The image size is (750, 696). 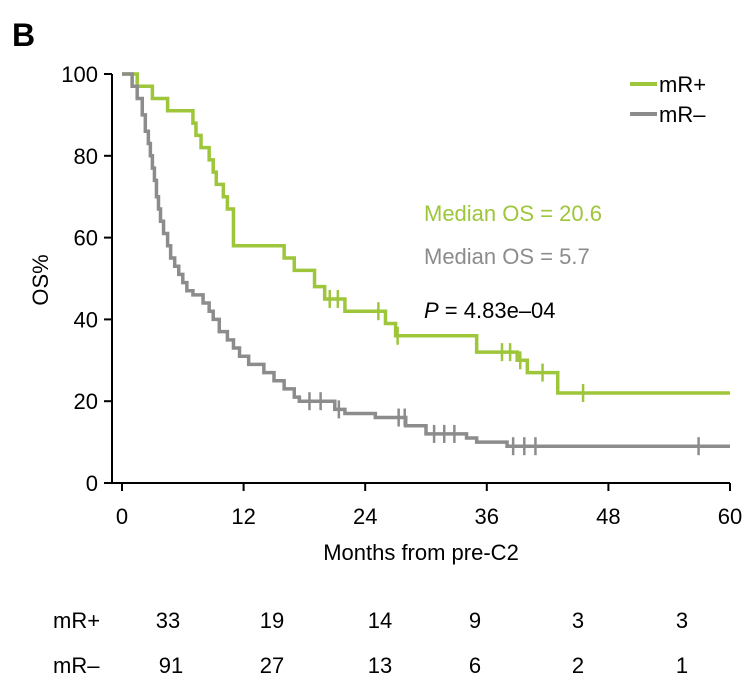 I want to click on legend-label-mr-minus: mR–, so click(x=682, y=114).